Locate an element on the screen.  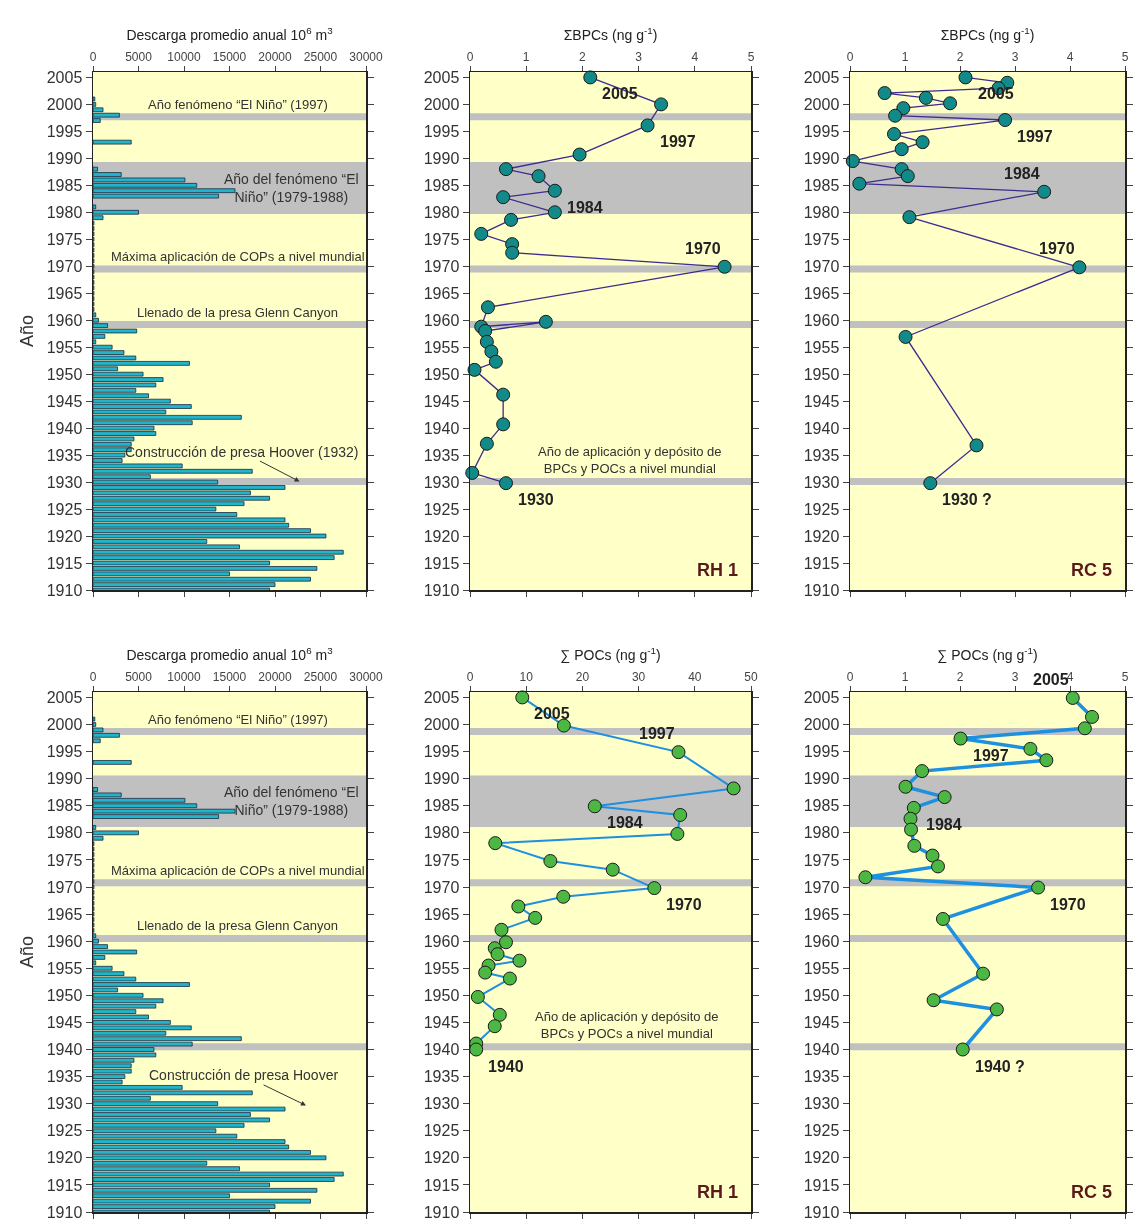
annotation: 1940 ? is located at coordinates (1000, 1066).